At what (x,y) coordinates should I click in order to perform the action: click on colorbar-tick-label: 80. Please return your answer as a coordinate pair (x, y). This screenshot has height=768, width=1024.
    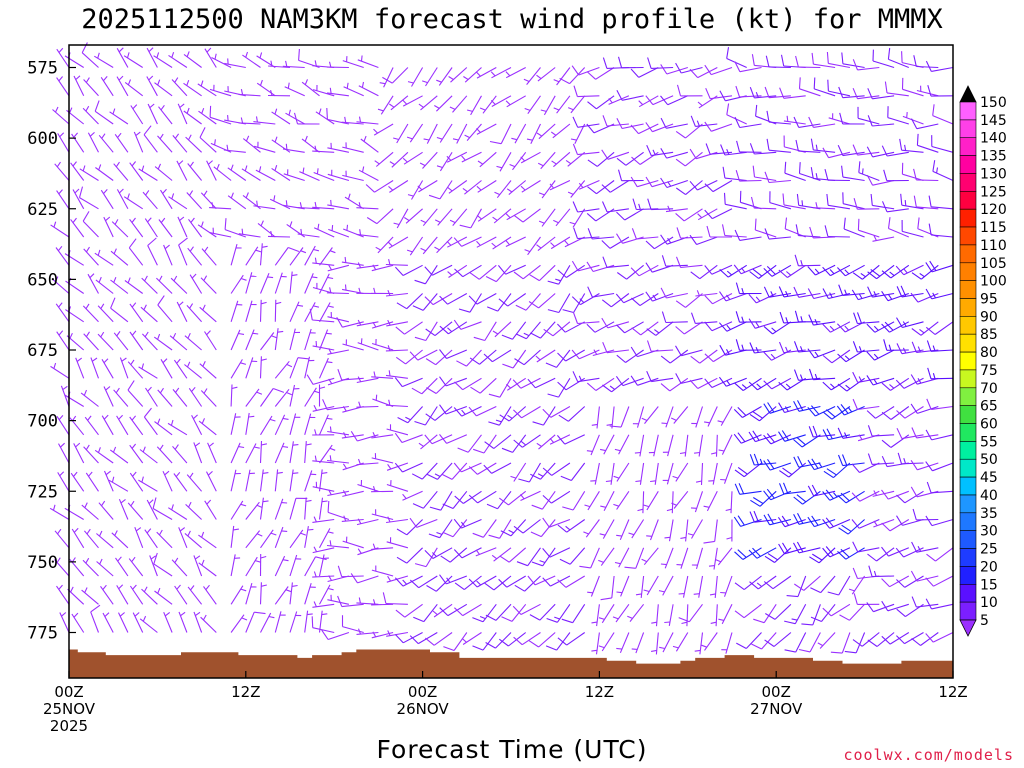
    Looking at the image, I should click on (989, 353).